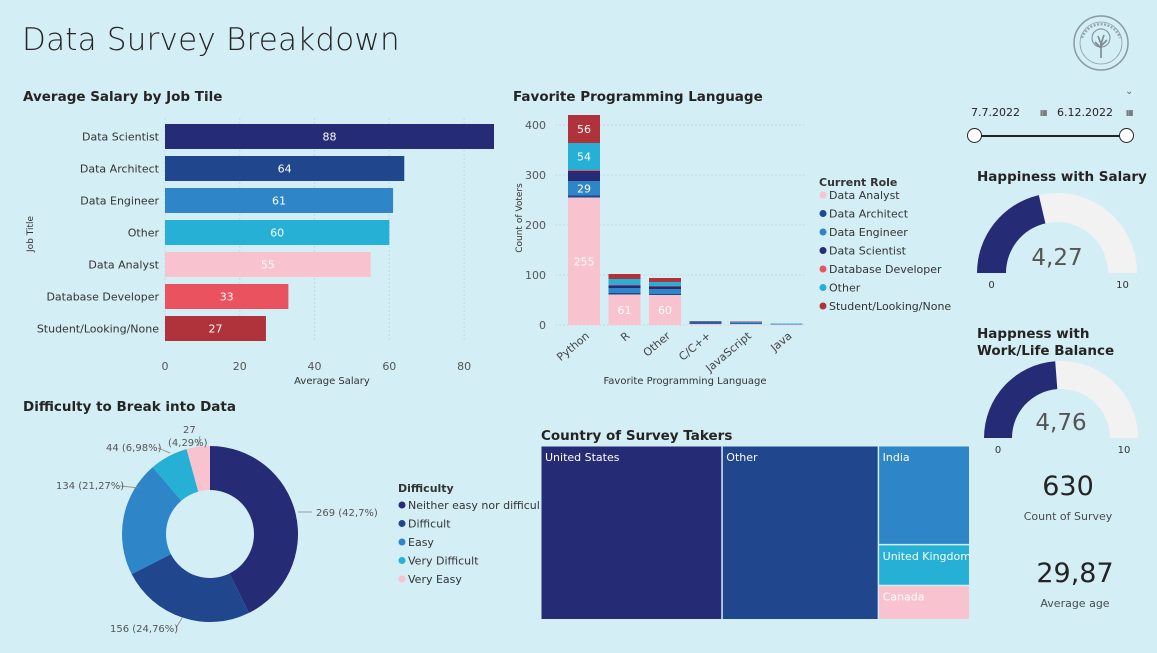  What do you see at coordinates (31, 234) in the screenshot?
I see `salary-y-axis-label: Job Title` at bounding box center [31, 234].